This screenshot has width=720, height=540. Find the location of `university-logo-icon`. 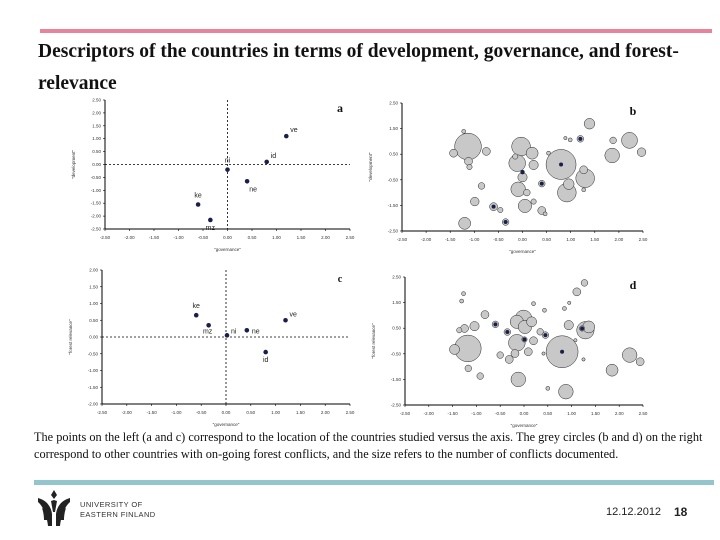

university-logo-icon is located at coordinates (54, 508).